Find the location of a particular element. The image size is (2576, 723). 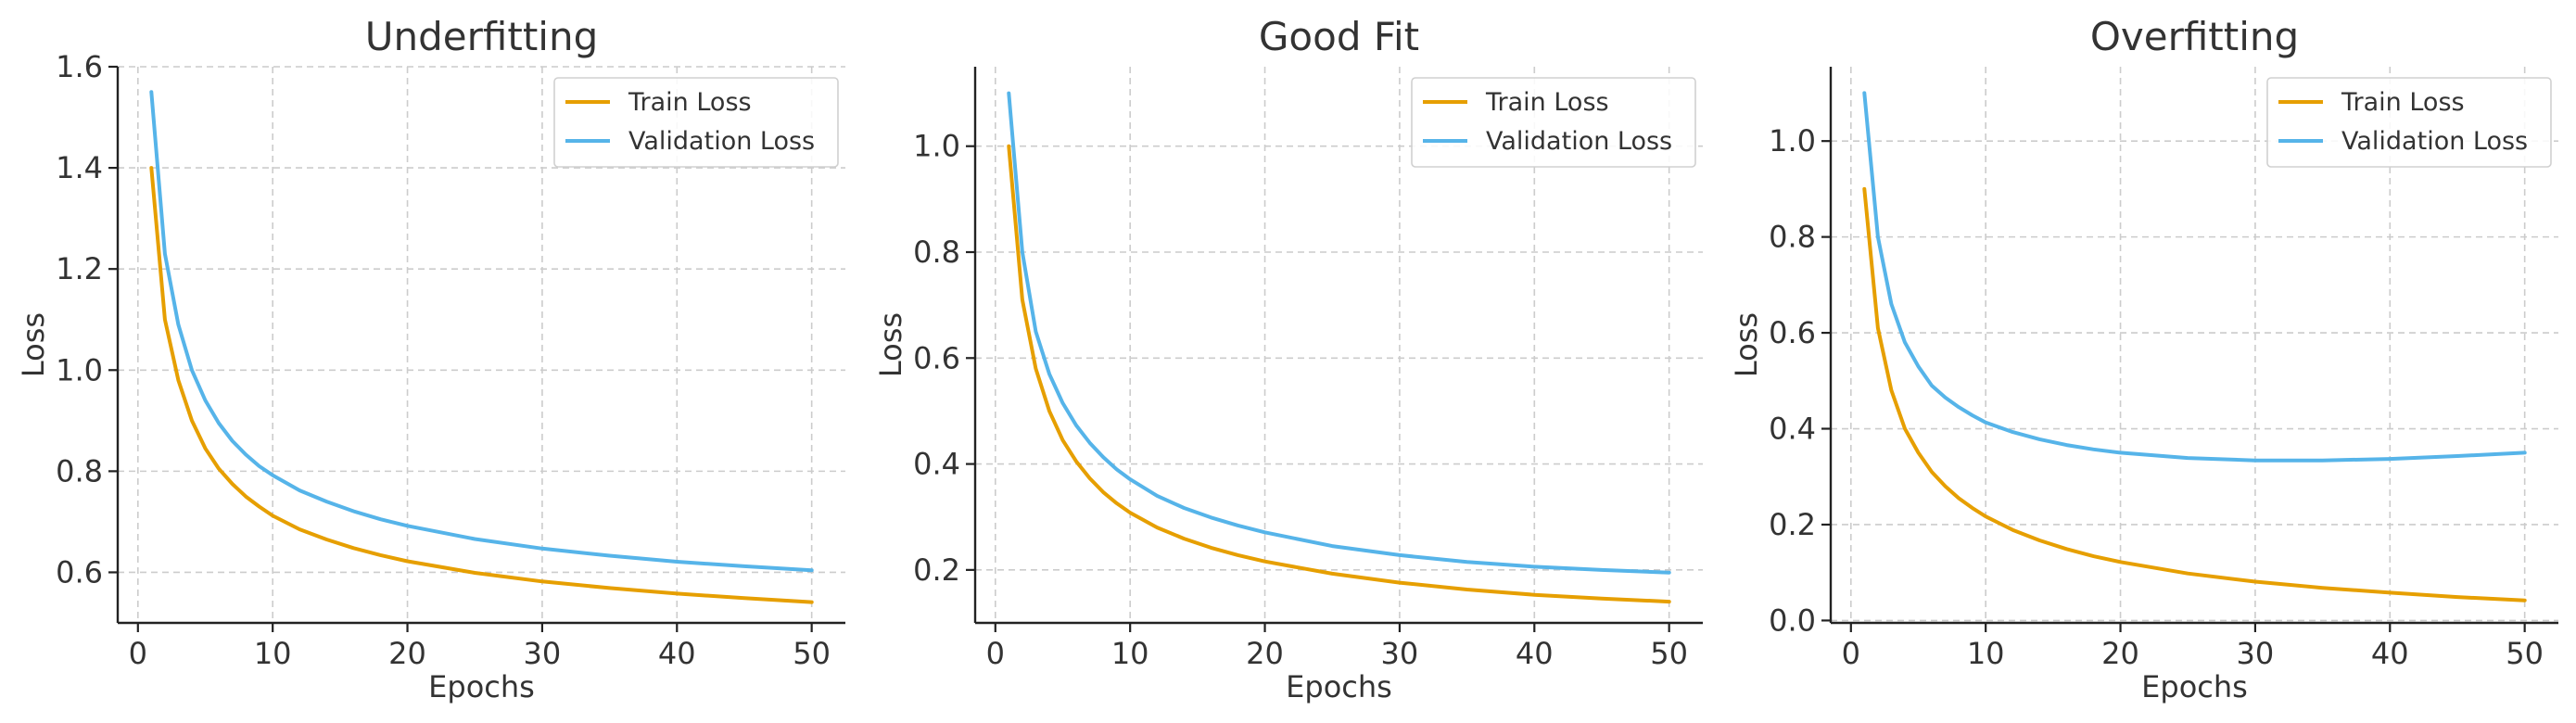

y-tick-label: 1.6 is located at coordinates (79, 66).